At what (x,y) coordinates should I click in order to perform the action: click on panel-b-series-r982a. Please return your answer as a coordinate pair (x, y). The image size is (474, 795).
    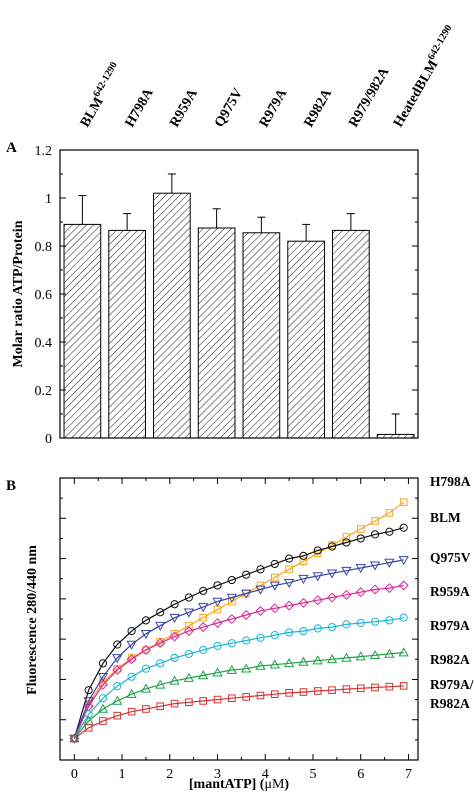
    Looking at the image, I should click on (239, 695).